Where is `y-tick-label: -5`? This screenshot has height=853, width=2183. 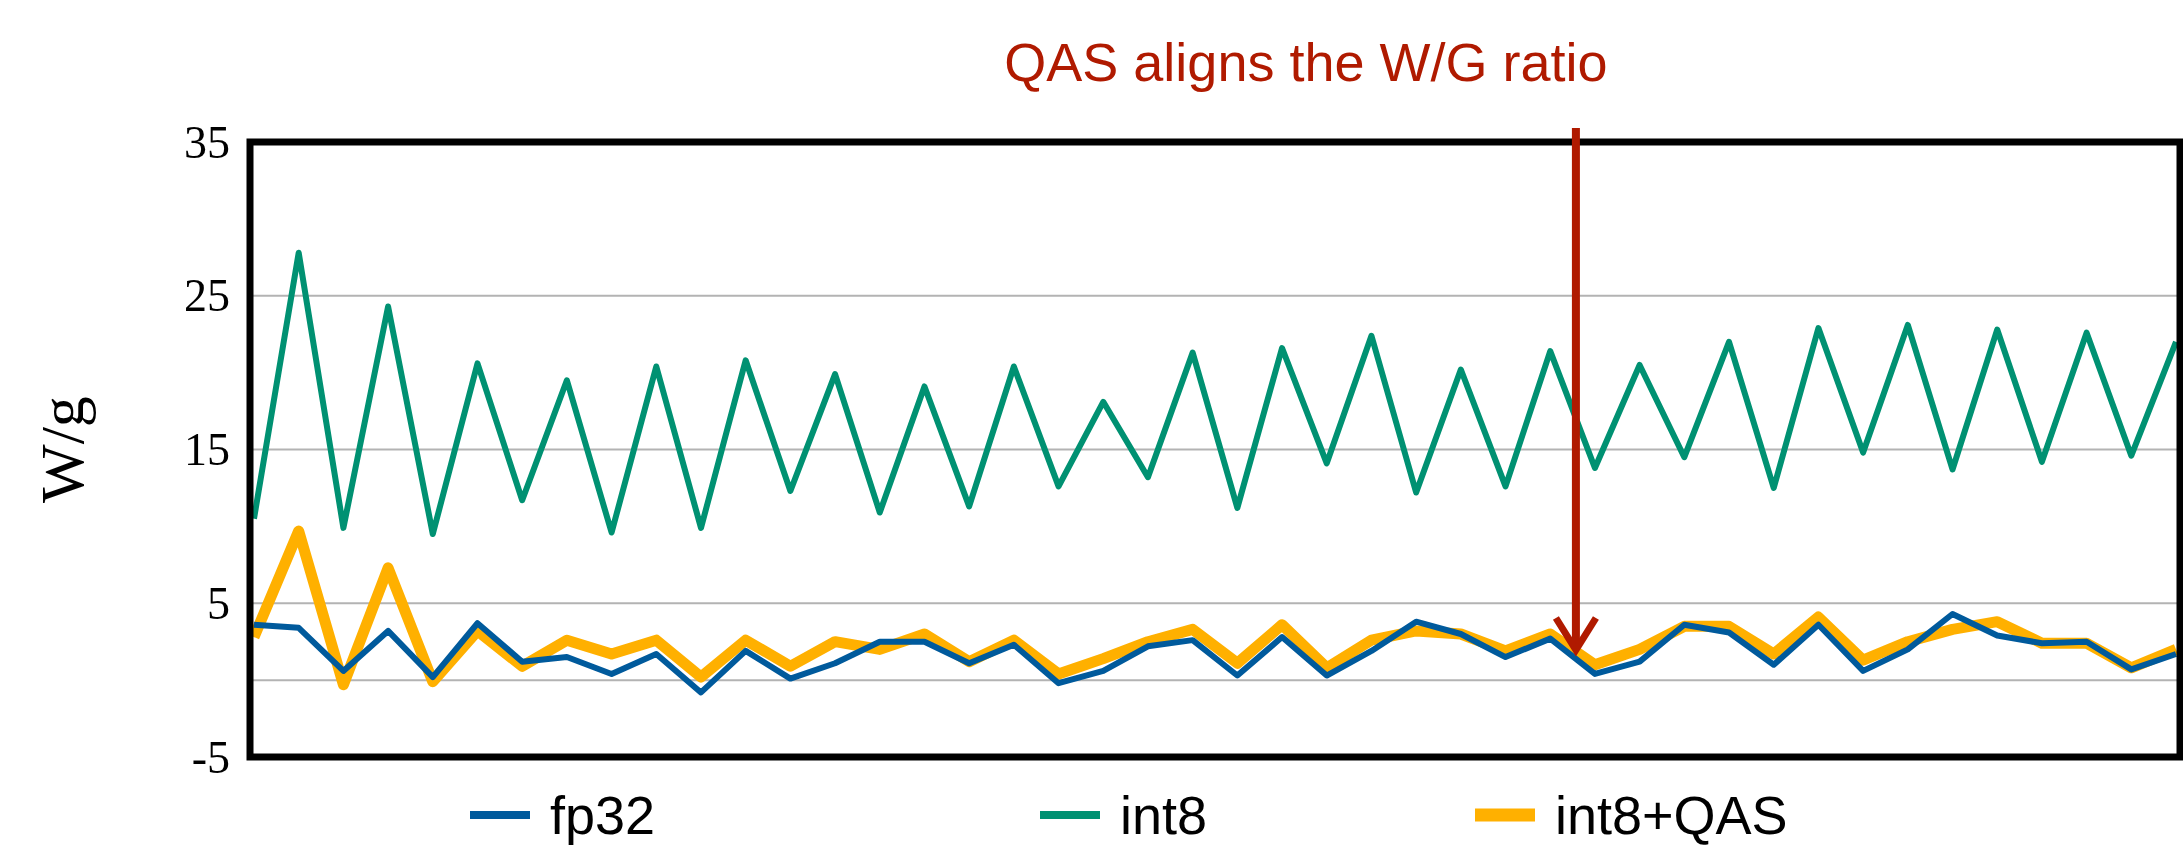 y-tick-label: -5 is located at coordinates (210, 757).